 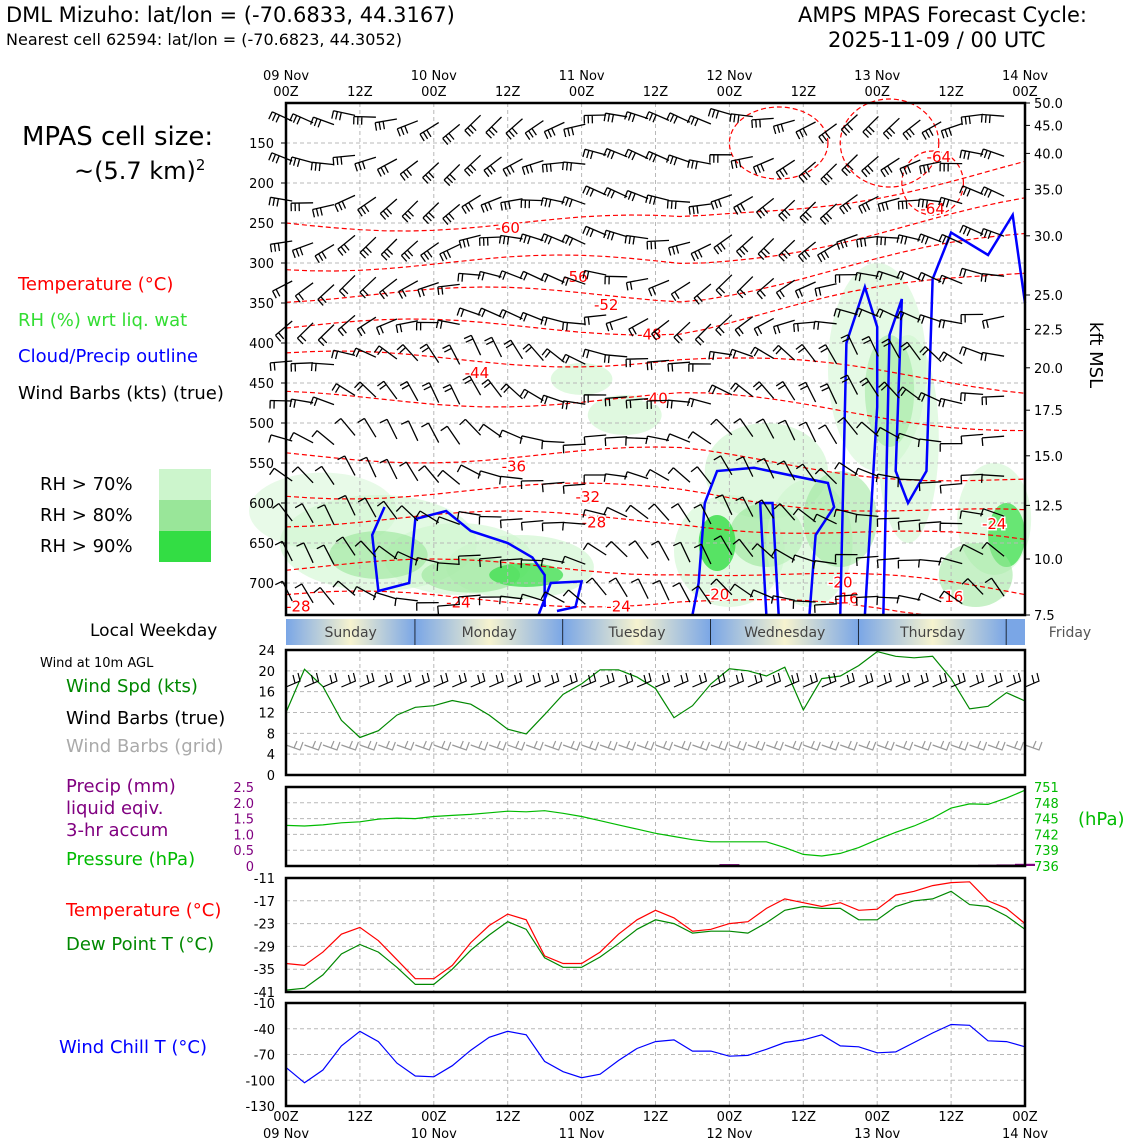 I want to click on bottom-date-label: 10 Nov, so click(x=434, y=1133).